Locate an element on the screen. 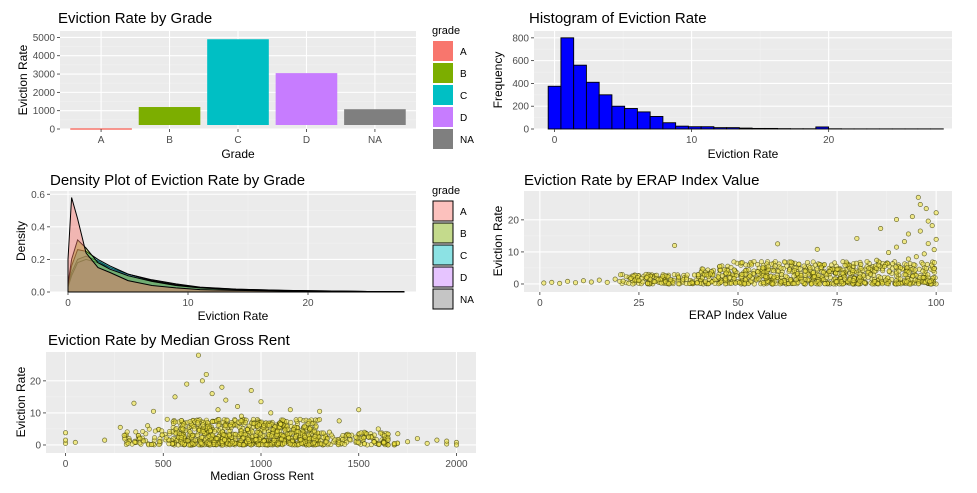 The height and width of the screenshot is (493, 977). hist-xtick-label: 10 is located at coordinates (692, 140).